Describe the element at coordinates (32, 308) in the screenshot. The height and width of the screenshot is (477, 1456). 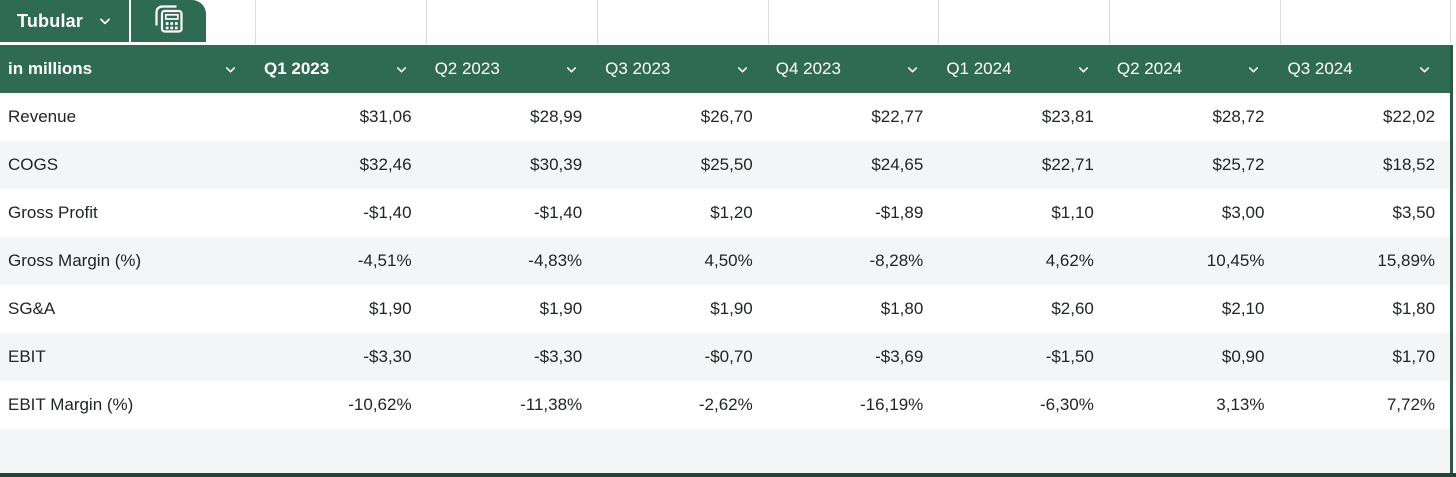
I see `row-label-cell: SG&A` at that location.